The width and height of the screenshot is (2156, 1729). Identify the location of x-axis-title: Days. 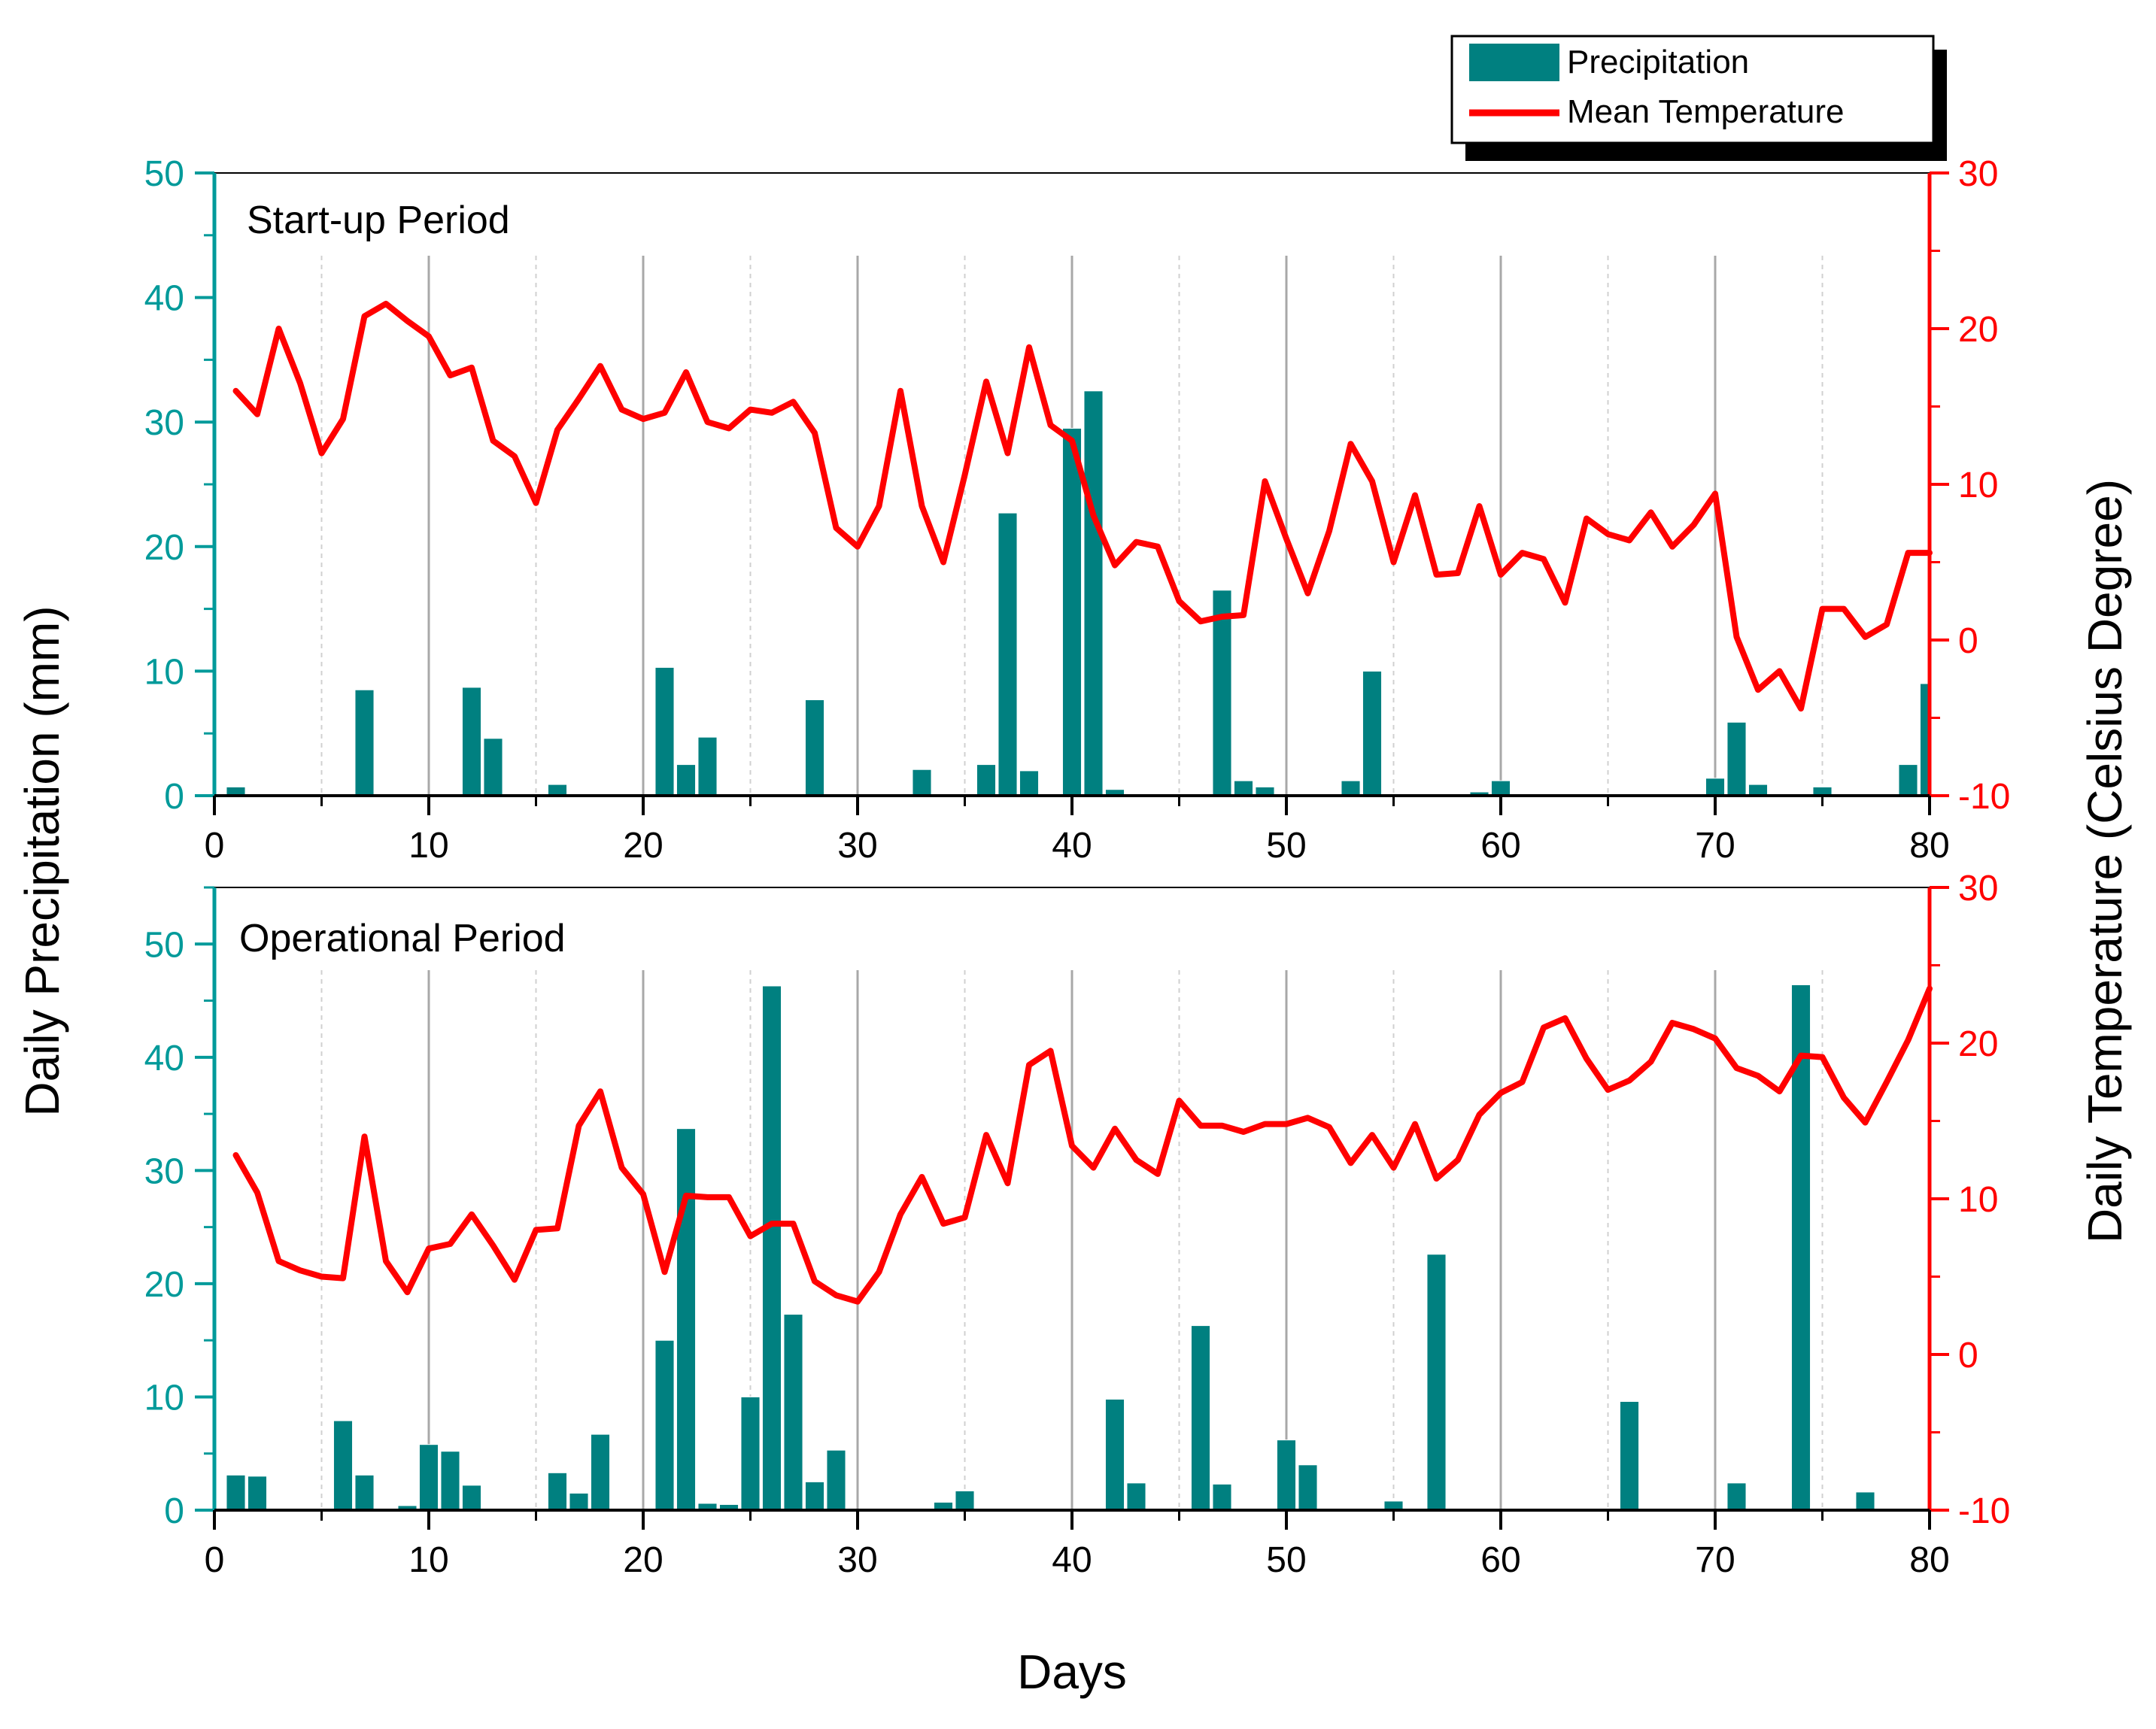
(1072, 1672).